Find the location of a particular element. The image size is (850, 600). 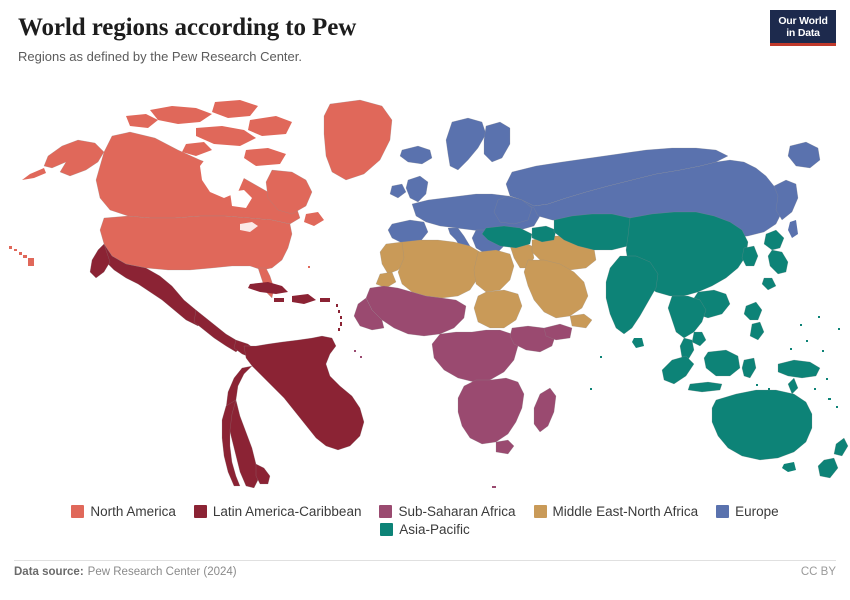

legend-label-latin-america-caribbean: Latin America-Caribbean is located at coordinates (287, 511).